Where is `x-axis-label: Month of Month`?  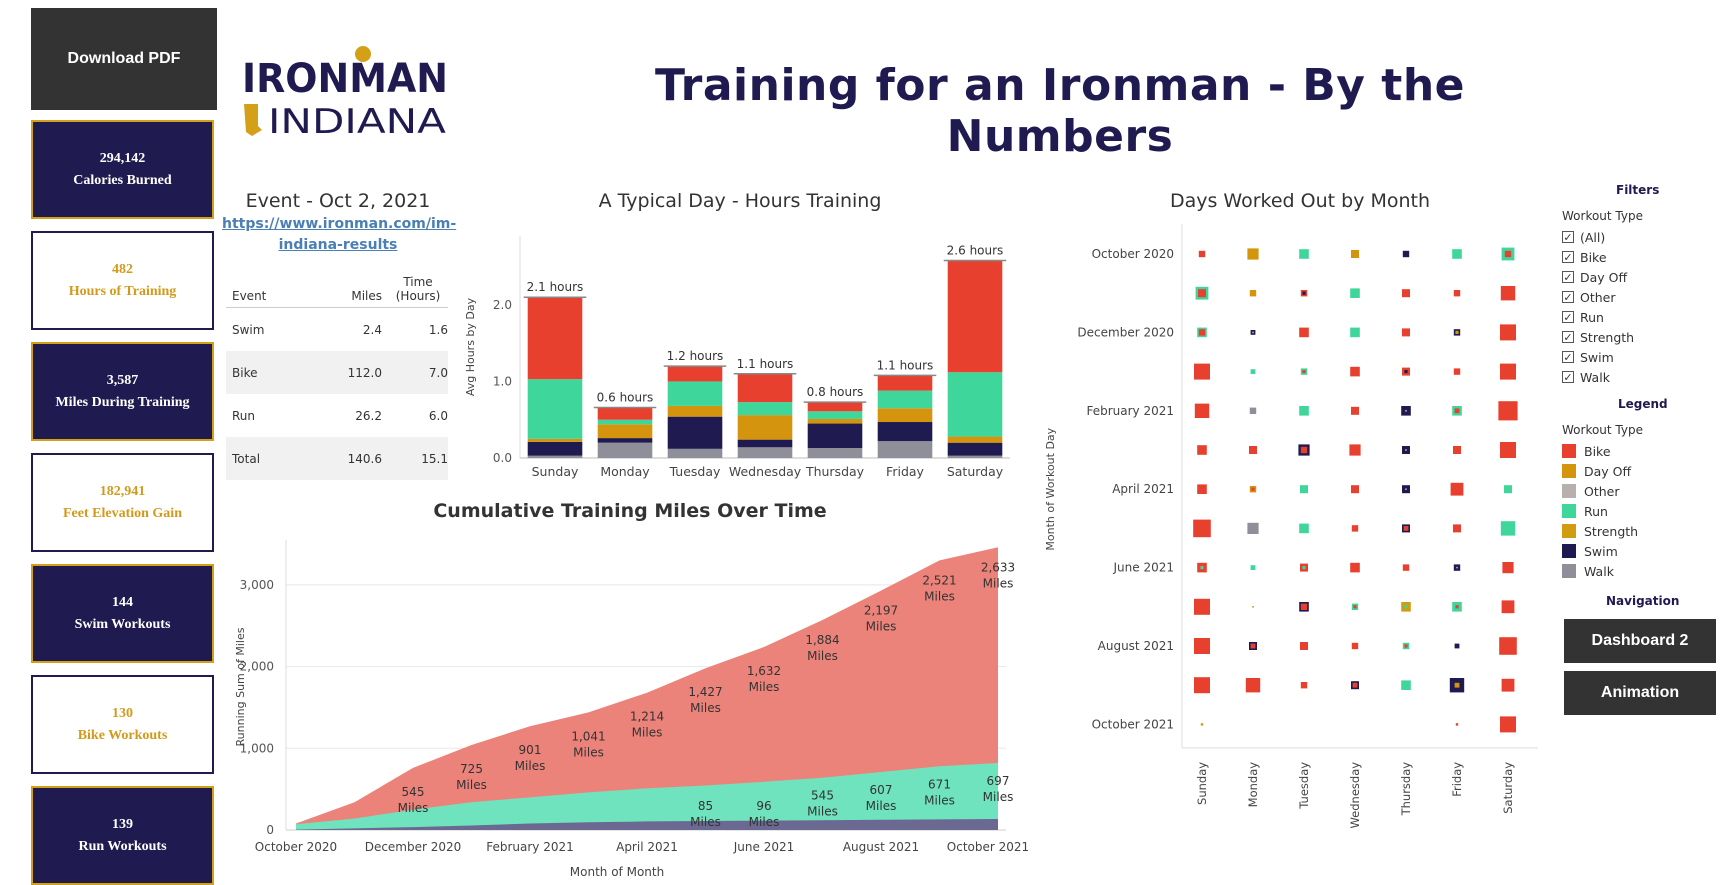 x-axis-label: Month of Month is located at coordinates (617, 872).